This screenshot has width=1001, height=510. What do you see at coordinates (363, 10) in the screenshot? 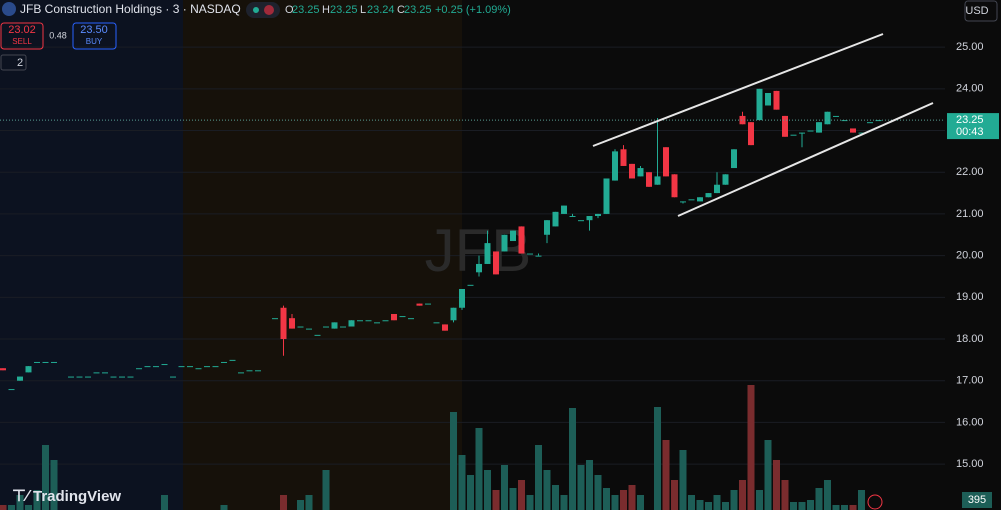
I see `ohlc-l: L` at bounding box center [363, 10].